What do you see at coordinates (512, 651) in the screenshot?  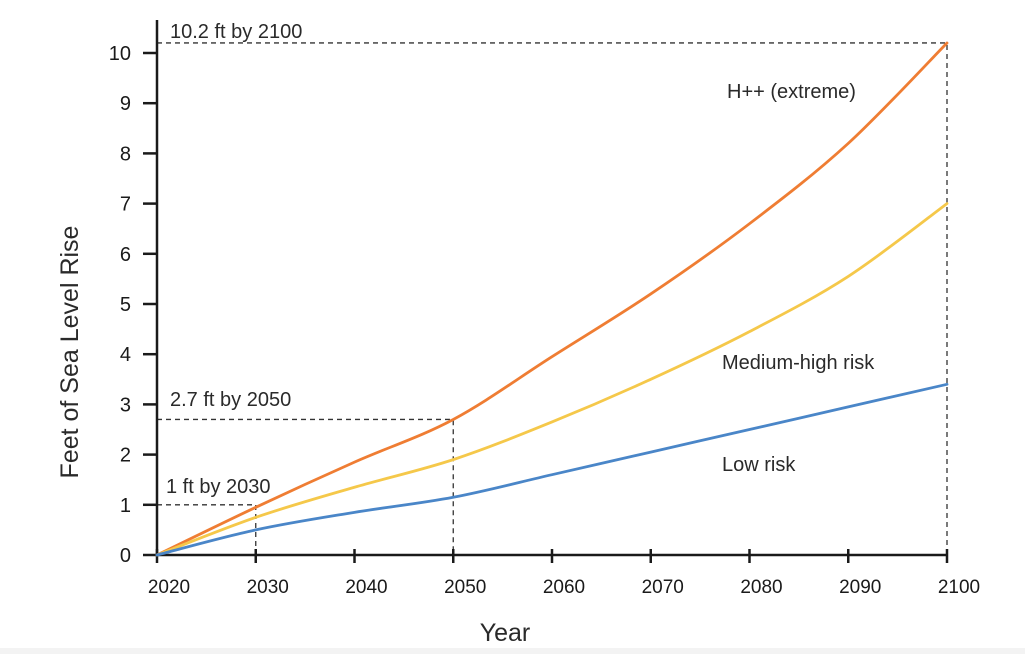 I see `bottom-rule` at bounding box center [512, 651].